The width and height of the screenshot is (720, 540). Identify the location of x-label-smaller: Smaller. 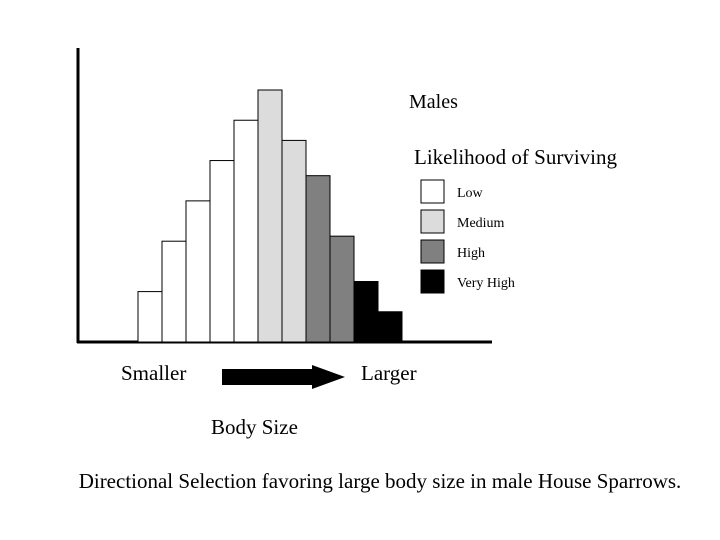
(154, 373).